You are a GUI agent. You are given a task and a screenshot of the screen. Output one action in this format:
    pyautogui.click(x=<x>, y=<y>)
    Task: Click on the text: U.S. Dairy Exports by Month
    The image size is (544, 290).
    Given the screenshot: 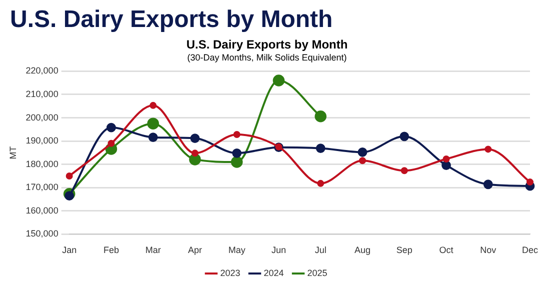 What is the action you would take?
    pyautogui.click(x=267, y=45)
    